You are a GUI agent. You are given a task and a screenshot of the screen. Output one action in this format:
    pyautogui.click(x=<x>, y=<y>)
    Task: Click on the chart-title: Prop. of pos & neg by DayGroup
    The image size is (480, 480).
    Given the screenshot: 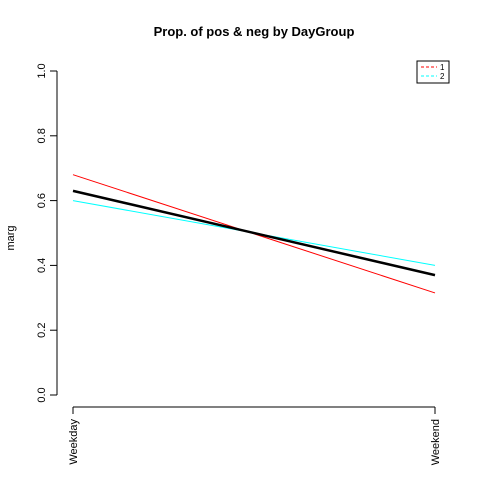 What is the action you would take?
    pyautogui.click(x=254, y=31)
    